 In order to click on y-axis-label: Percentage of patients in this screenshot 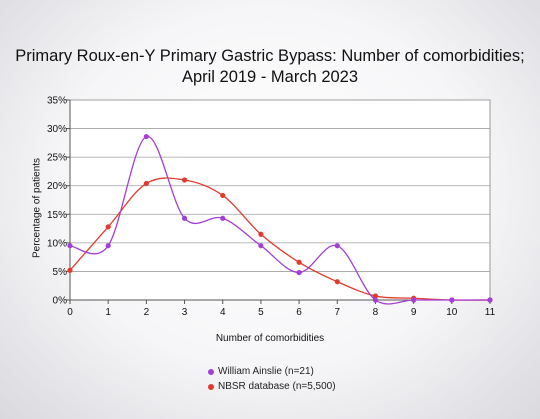, I will do `click(37, 208)`.